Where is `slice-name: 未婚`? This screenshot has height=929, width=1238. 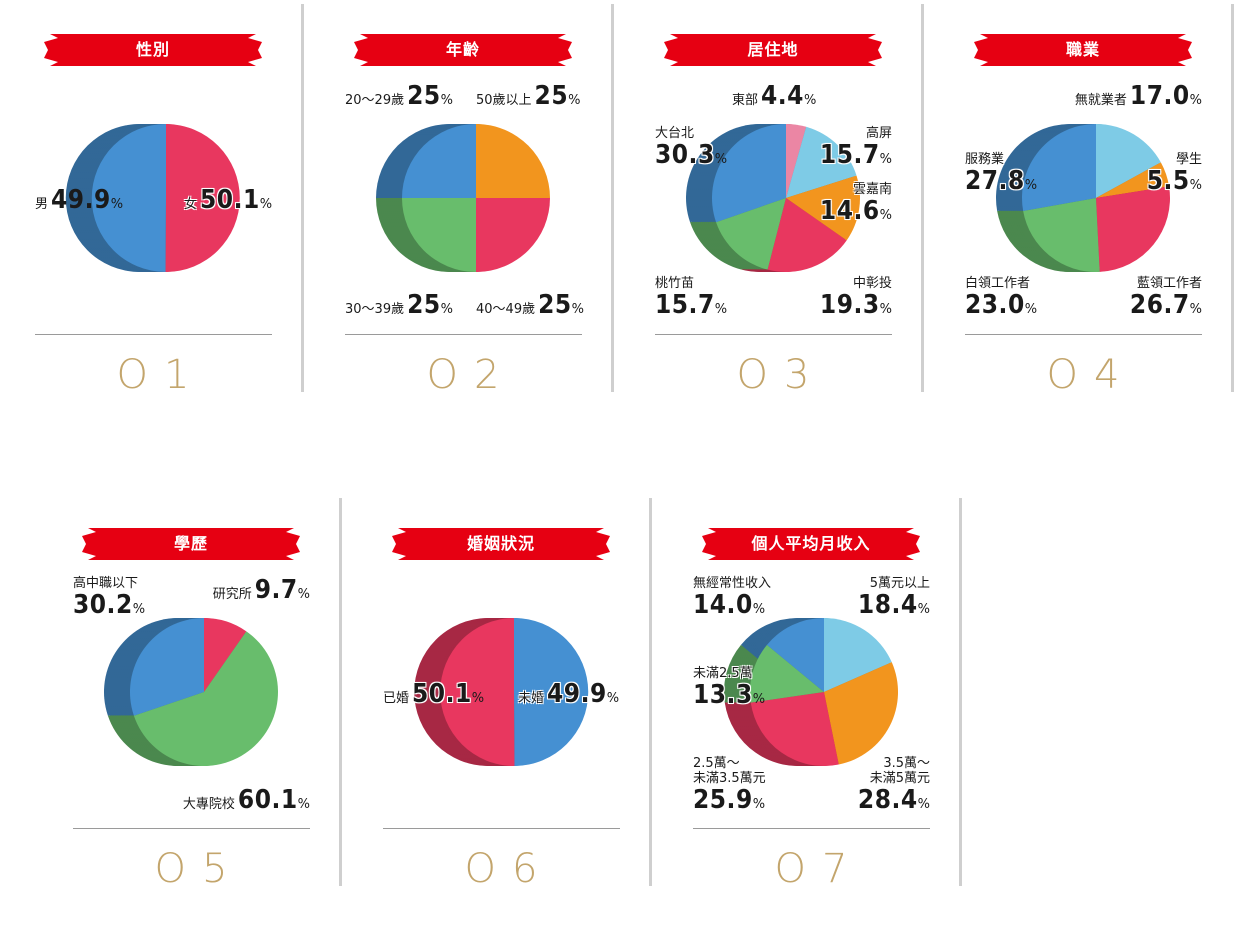 slice-name: 未婚 is located at coordinates (531, 698).